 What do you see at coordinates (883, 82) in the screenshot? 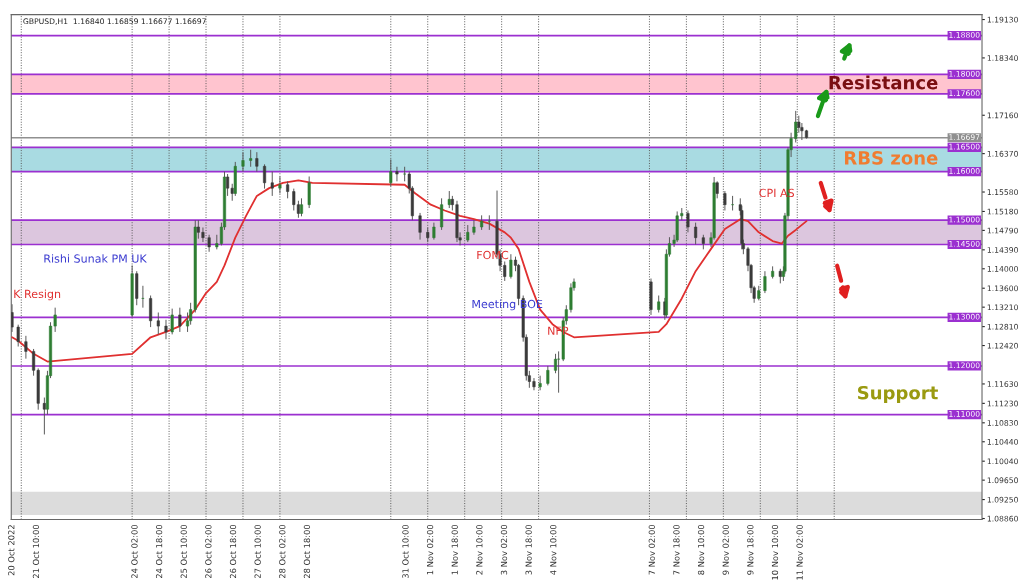
I see `band-label: Resistance` at bounding box center [883, 82].